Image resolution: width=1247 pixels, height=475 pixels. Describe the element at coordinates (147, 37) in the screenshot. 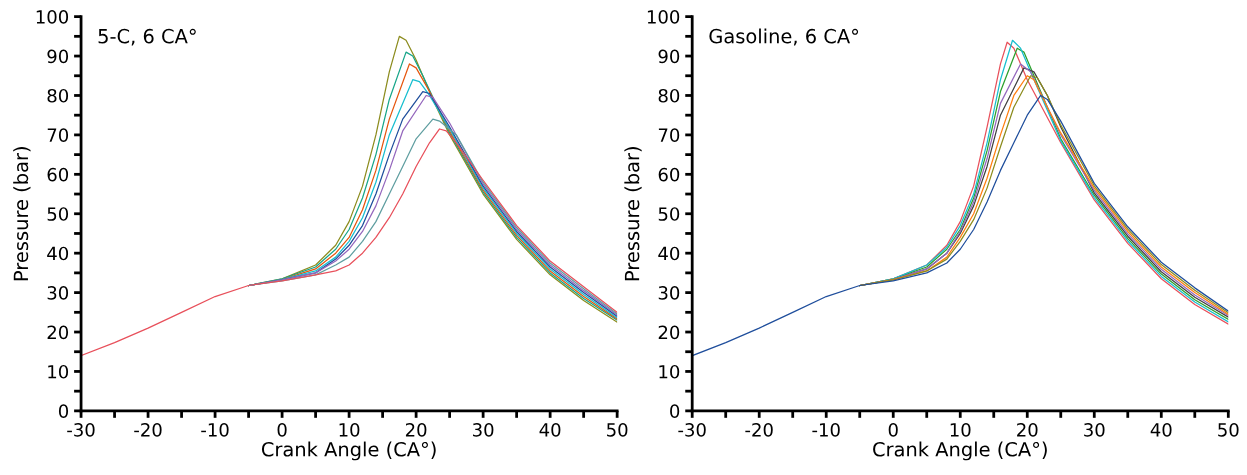

I see `text: 5-C, 6 CA°` at that location.